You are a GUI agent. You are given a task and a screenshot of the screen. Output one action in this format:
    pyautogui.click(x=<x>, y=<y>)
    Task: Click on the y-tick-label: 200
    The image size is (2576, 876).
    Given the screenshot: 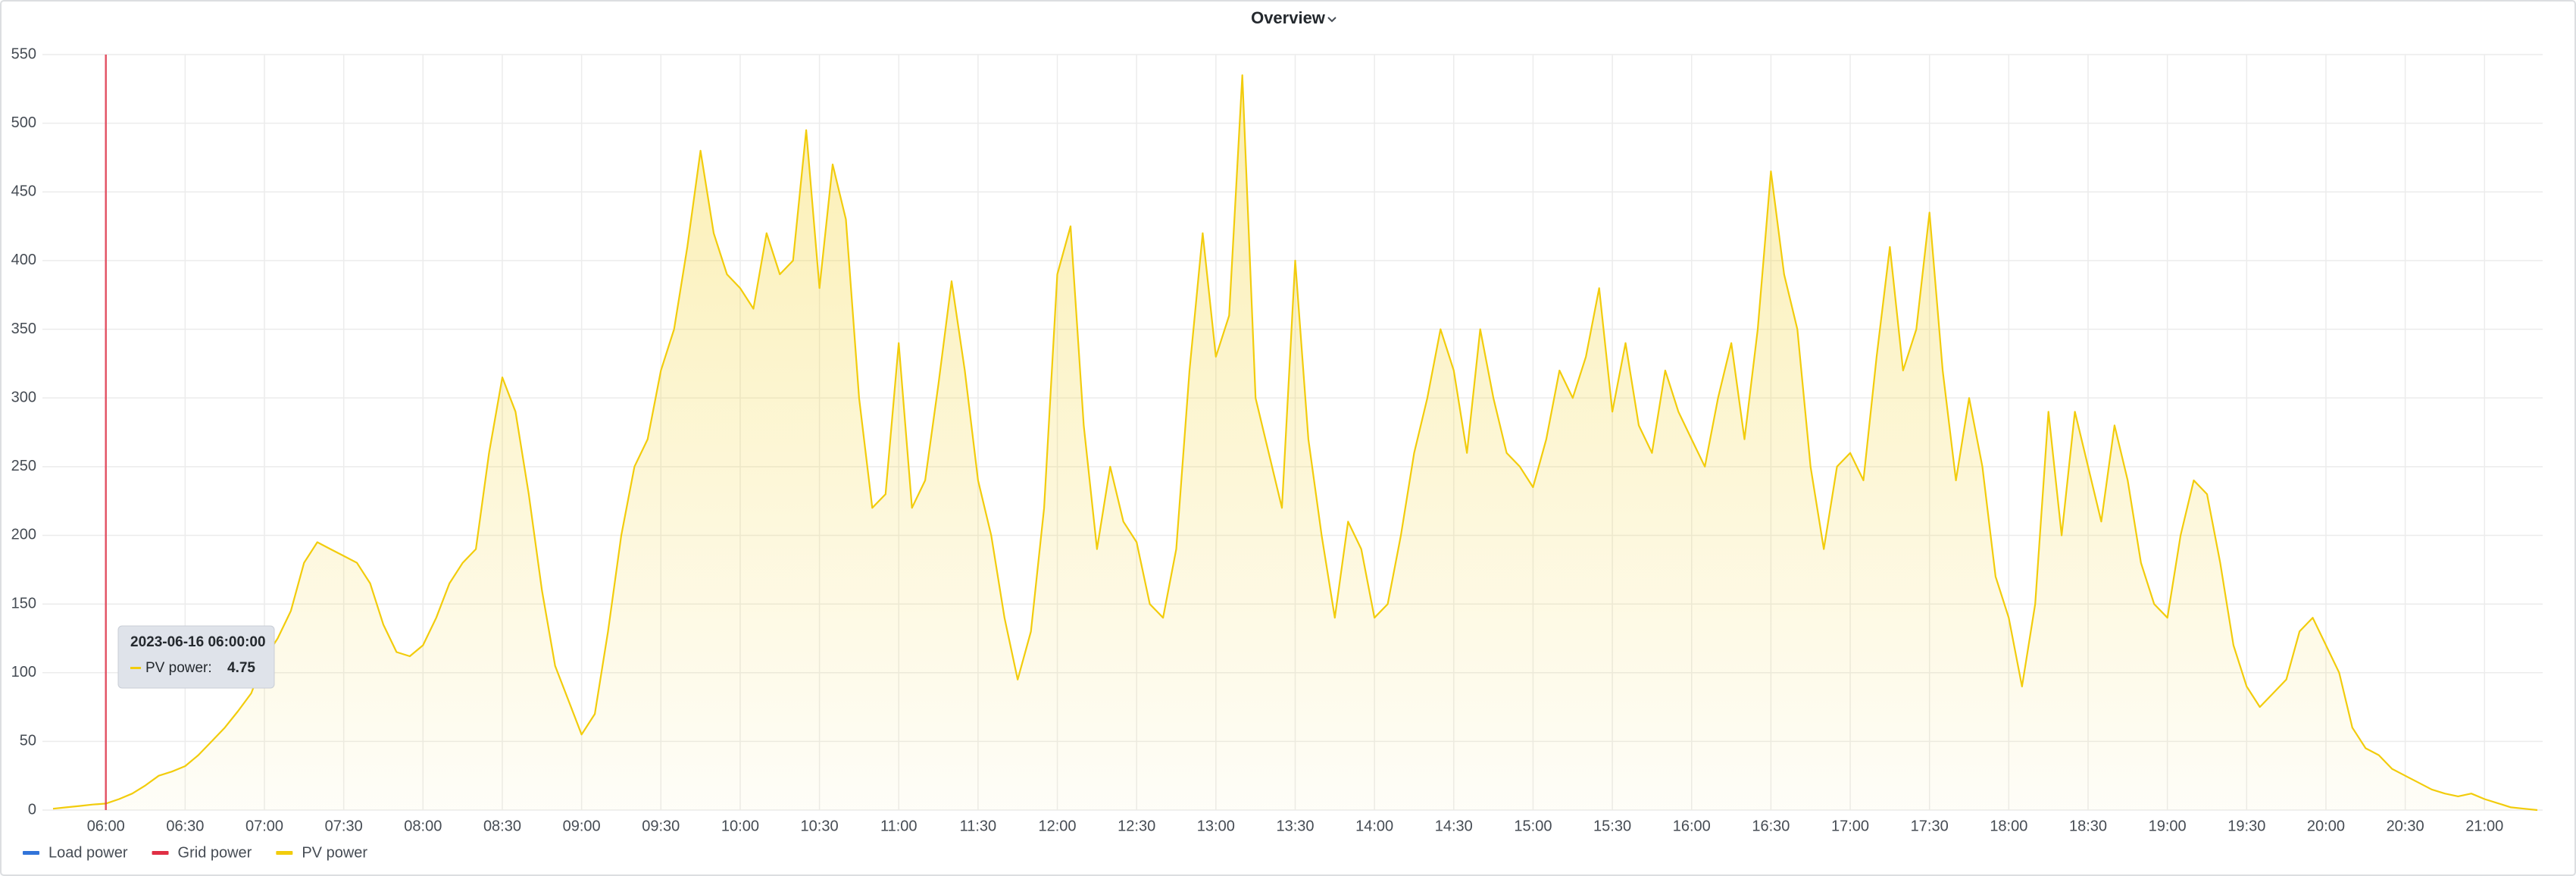 What is the action you would take?
    pyautogui.click(x=24, y=535)
    